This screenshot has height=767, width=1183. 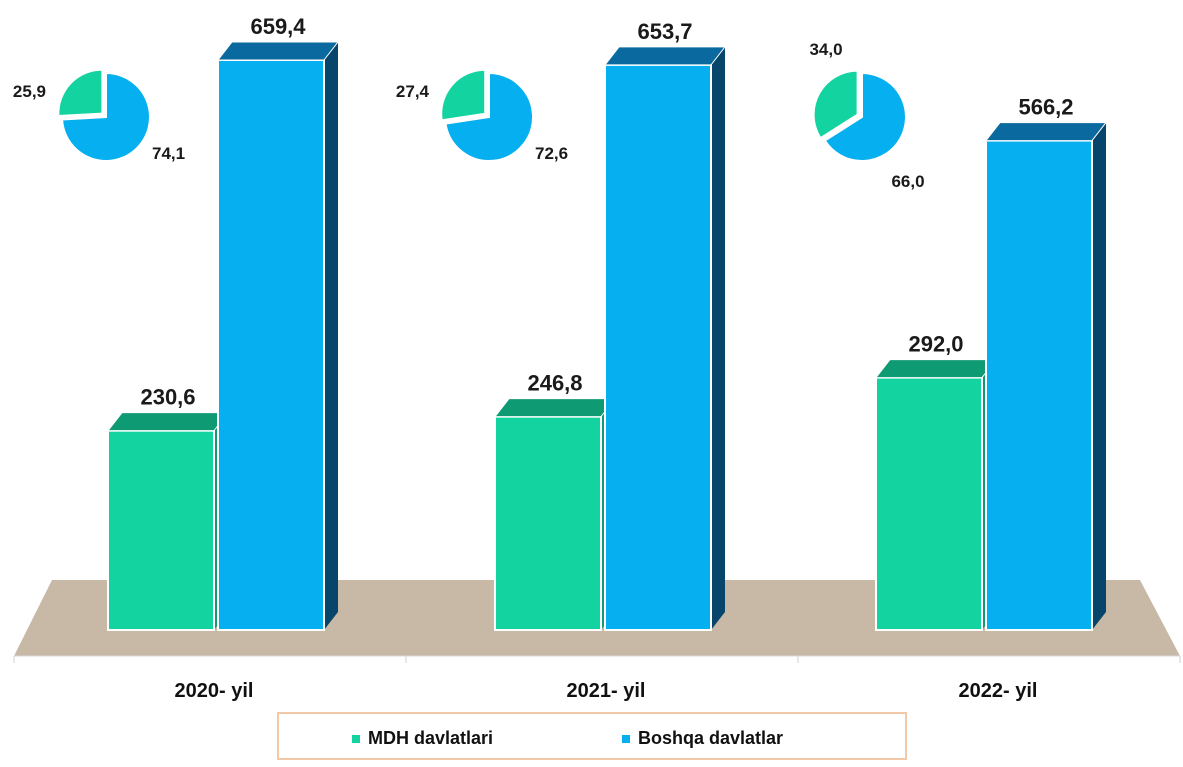 What do you see at coordinates (825, 49) in the screenshot?
I see `pie-label-mdh: 34,0` at bounding box center [825, 49].